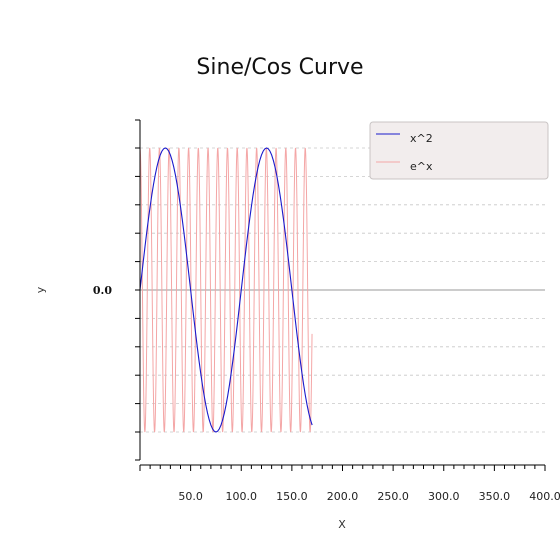 The height and width of the screenshot is (560, 560). What do you see at coordinates (343, 496) in the screenshot?
I see `x-tick-label: 200.0` at bounding box center [343, 496].